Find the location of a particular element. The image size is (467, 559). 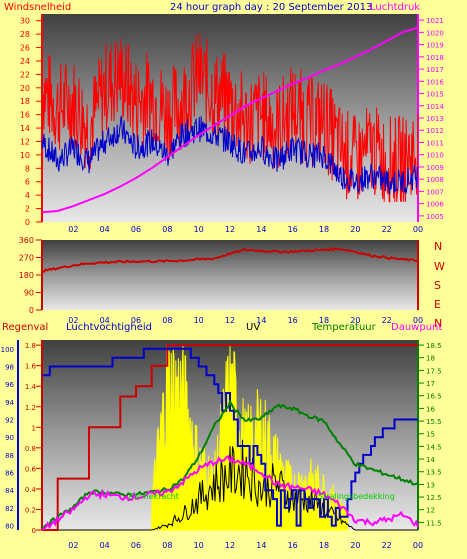

solar-radiation-label: Zonnekracht is located at coordinates (153, 496).